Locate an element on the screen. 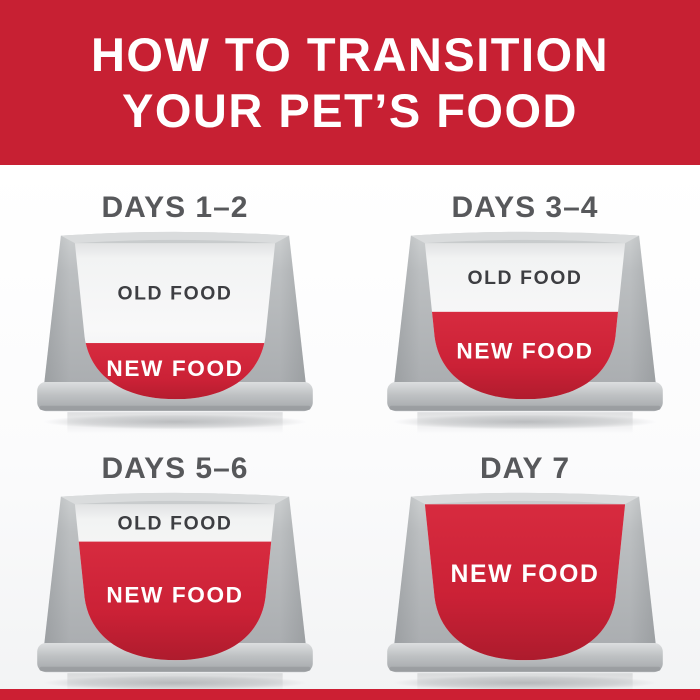  bowl-title: DAY 7 is located at coordinates (525, 468).